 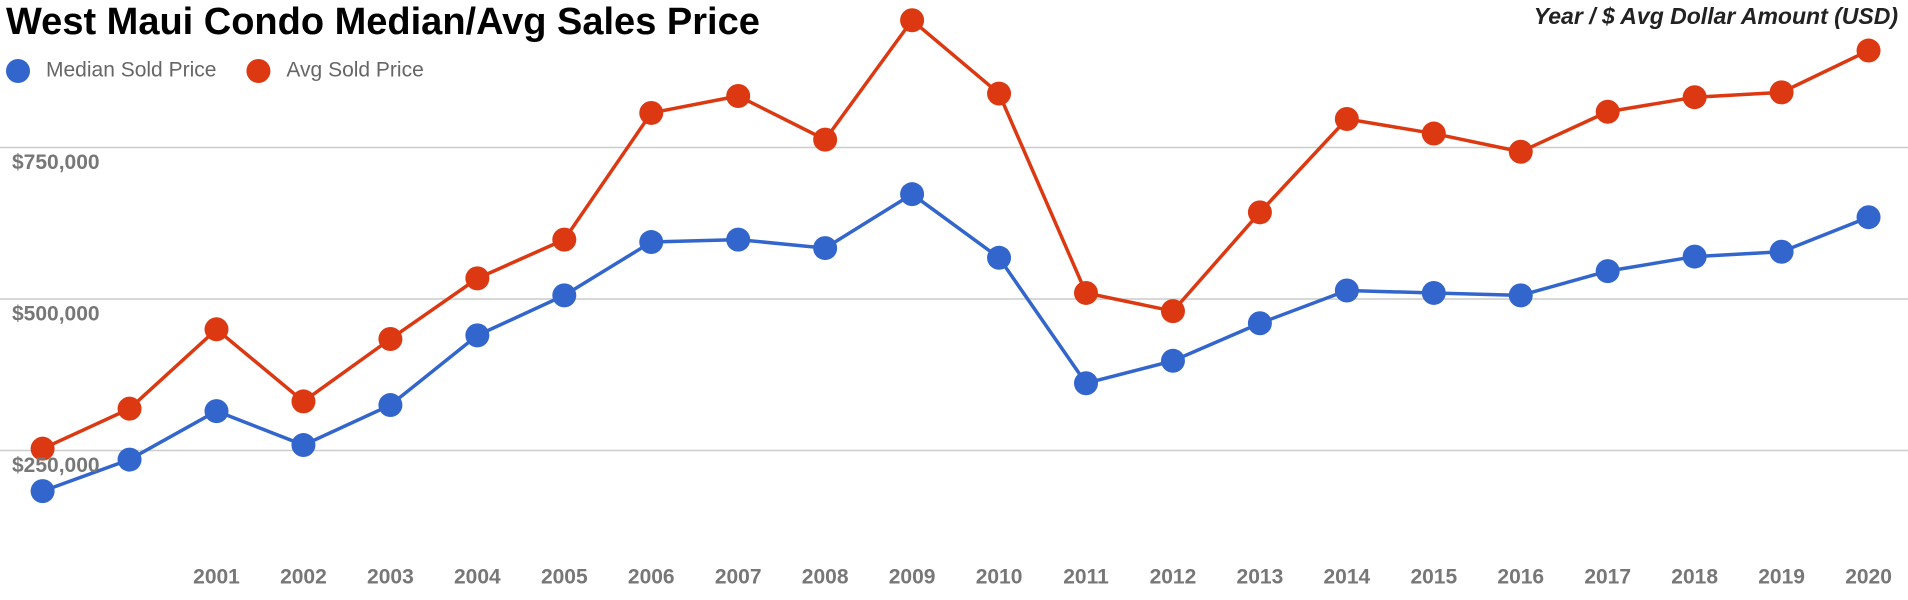 What do you see at coordinates (738, 577) in the screenshot?
I see `x-tick-label: 2007` at bounding box center [738, 577].